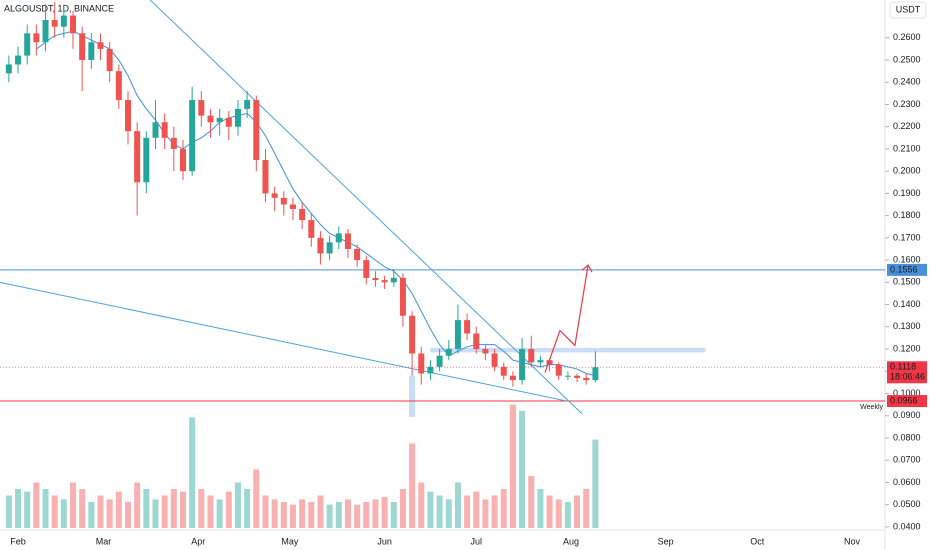 Image resolution: width=932 pixels, height=550 pixels. Describe the element at coordinates (907, 393) in the screenshot. I see `y-tick-label: 0.1000` at that location.